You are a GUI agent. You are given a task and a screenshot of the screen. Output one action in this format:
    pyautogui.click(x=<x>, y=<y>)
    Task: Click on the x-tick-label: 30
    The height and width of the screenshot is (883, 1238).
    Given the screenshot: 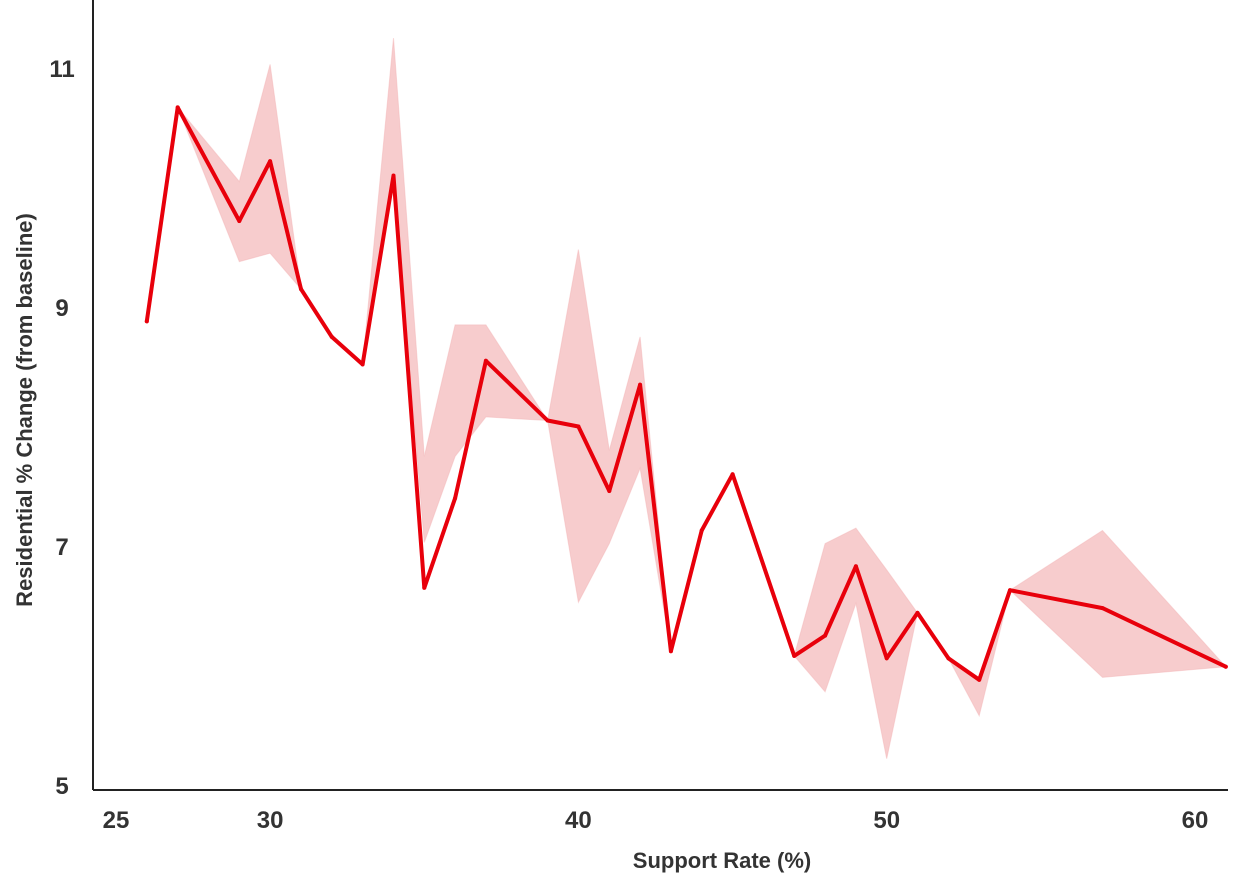 What is the action you would take?
    pyautogui.click(x=270, y=820)
    